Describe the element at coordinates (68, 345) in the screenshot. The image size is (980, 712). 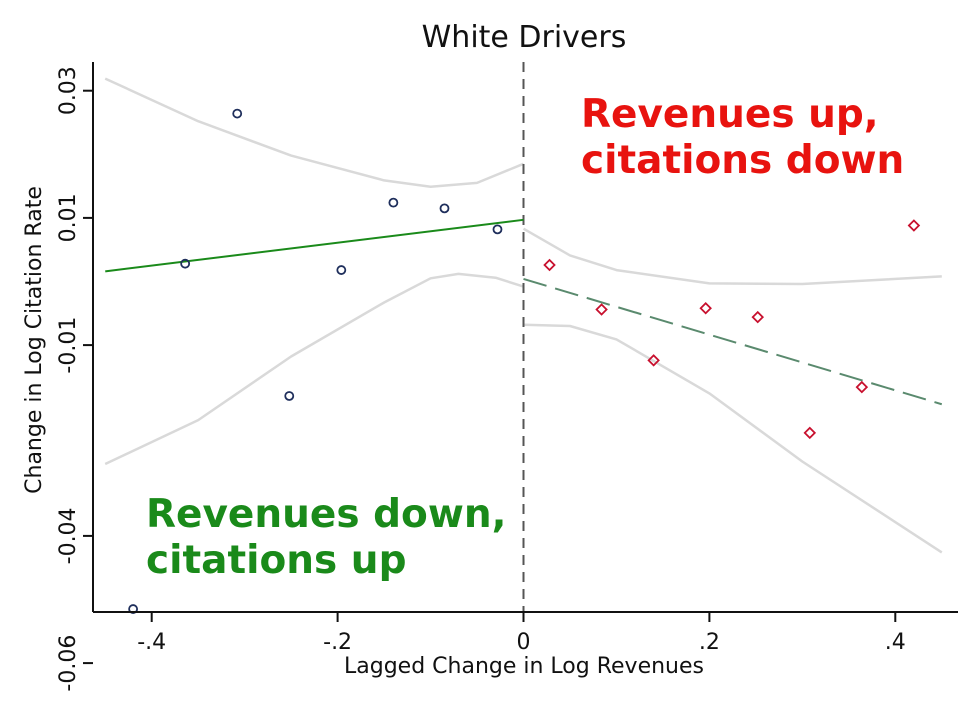
I see `y-tick-label: -0.01` at that location.